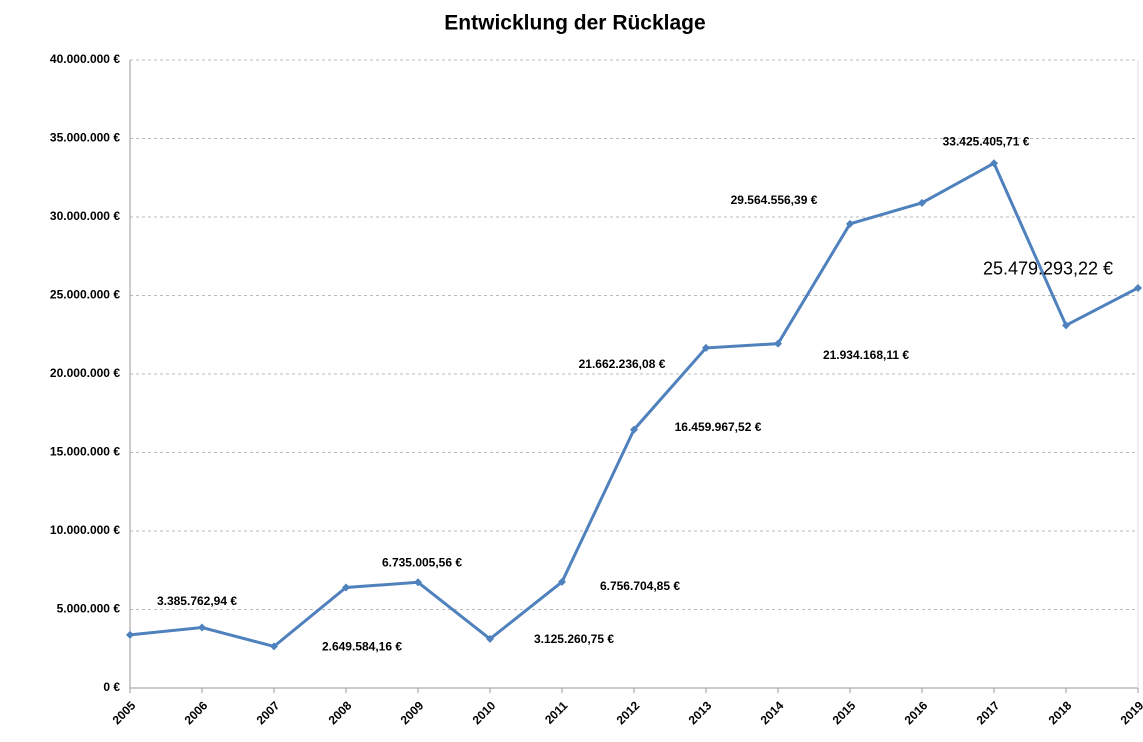 This screenshot has width=1143, height=742. Describe the element at coordinates (622, 364) in the screenshot. I see `data-label: 21.662.236,08 €` at that location.